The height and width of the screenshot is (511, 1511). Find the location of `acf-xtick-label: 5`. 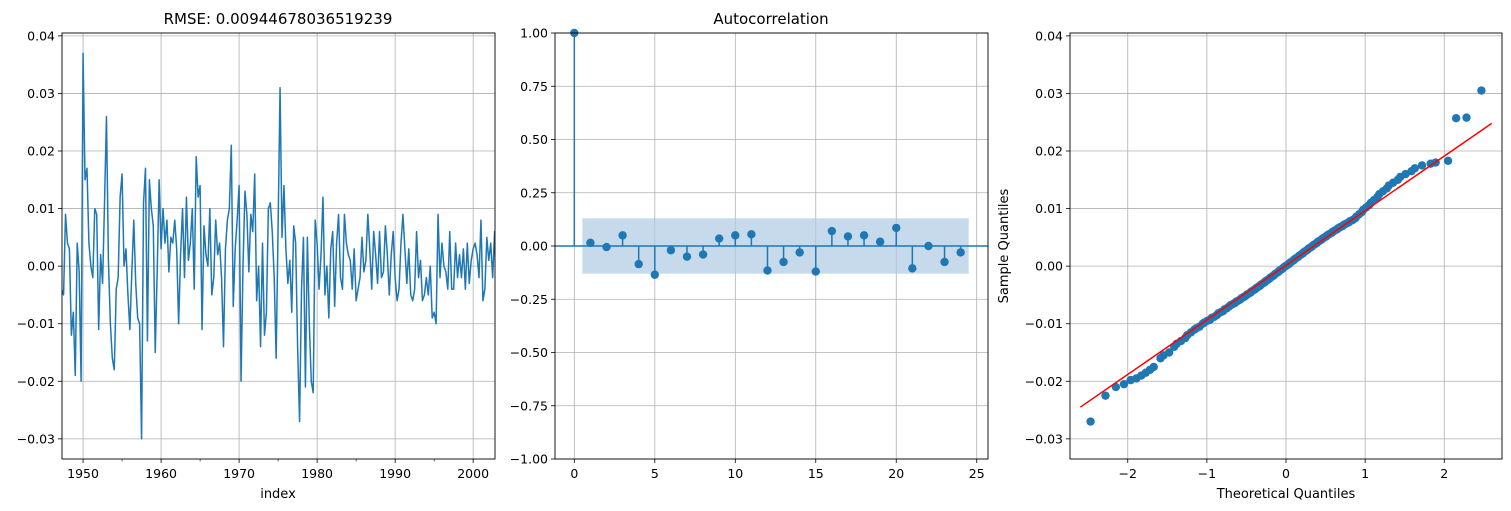

acf-xtick-label: 5 is located at coordinates (655, 473).